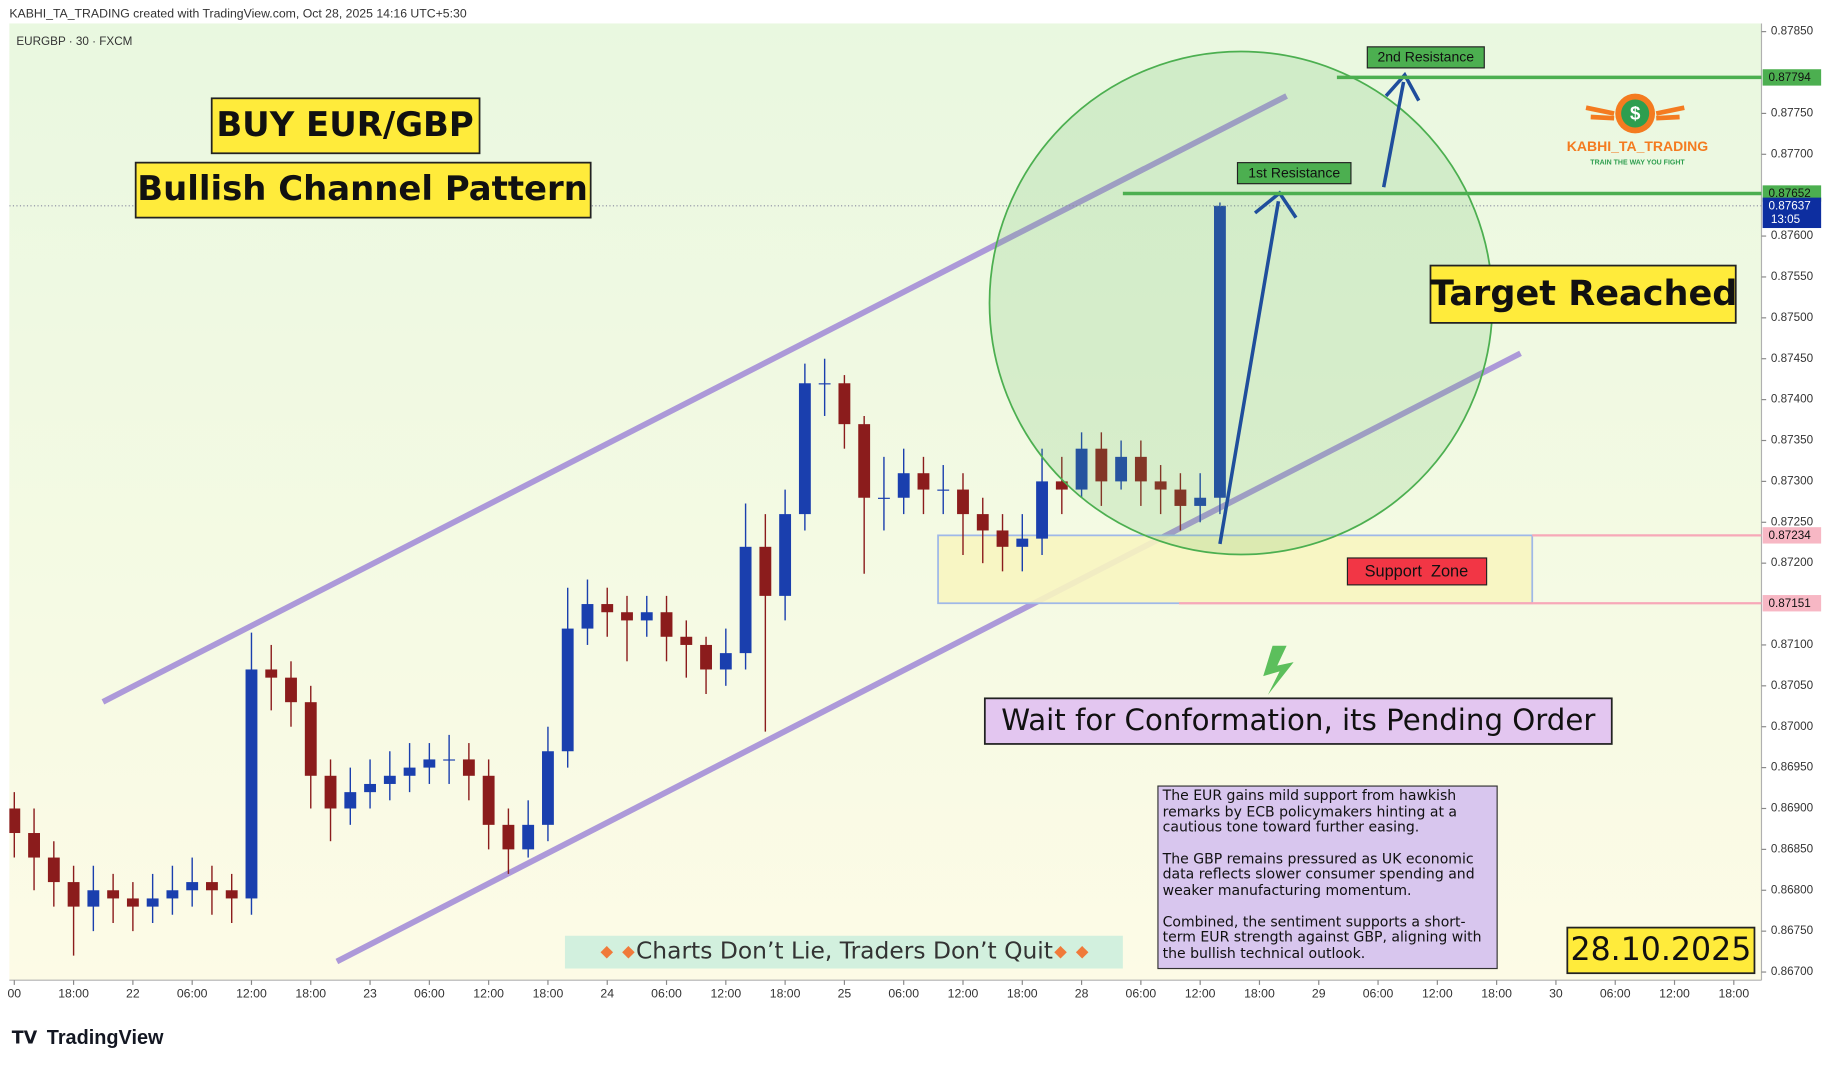  What do you see at coordinates (1402, 86) in the screenshot?
I see `arrow-2-head` at bounding box center [1402, 86].